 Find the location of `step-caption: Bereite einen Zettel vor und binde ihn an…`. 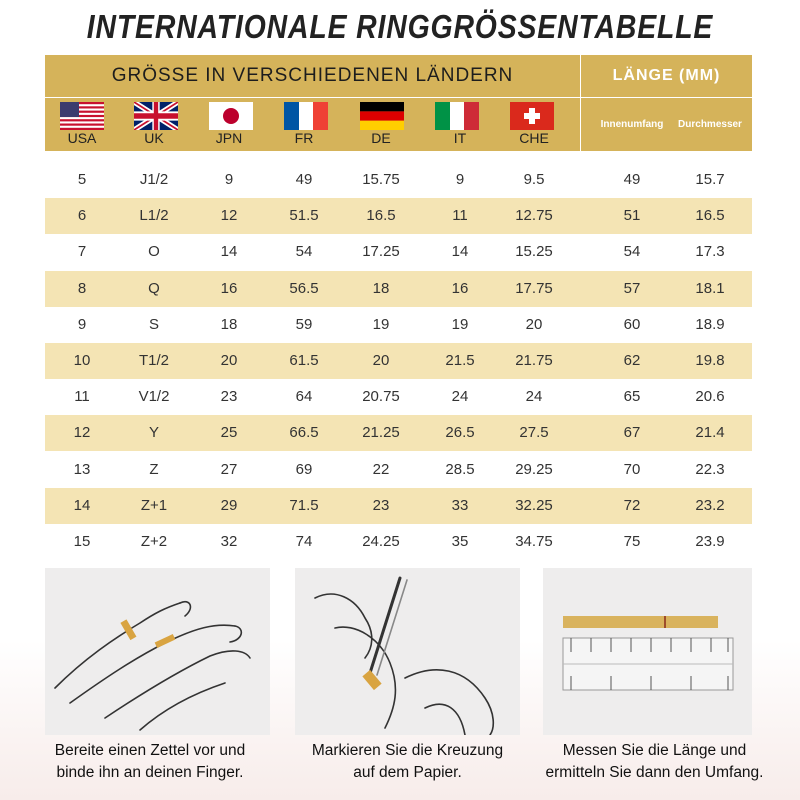

step-caption: Bereite einen Zettel vor und binde ihn an… is located at coordinates (150, 762).